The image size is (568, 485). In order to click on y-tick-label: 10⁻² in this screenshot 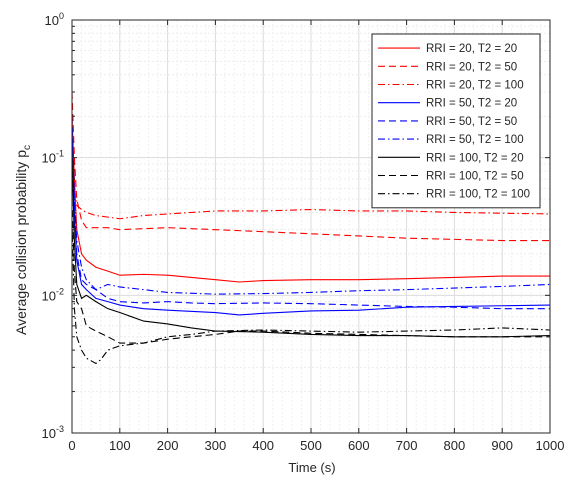, I will do `click(53, 294)`.